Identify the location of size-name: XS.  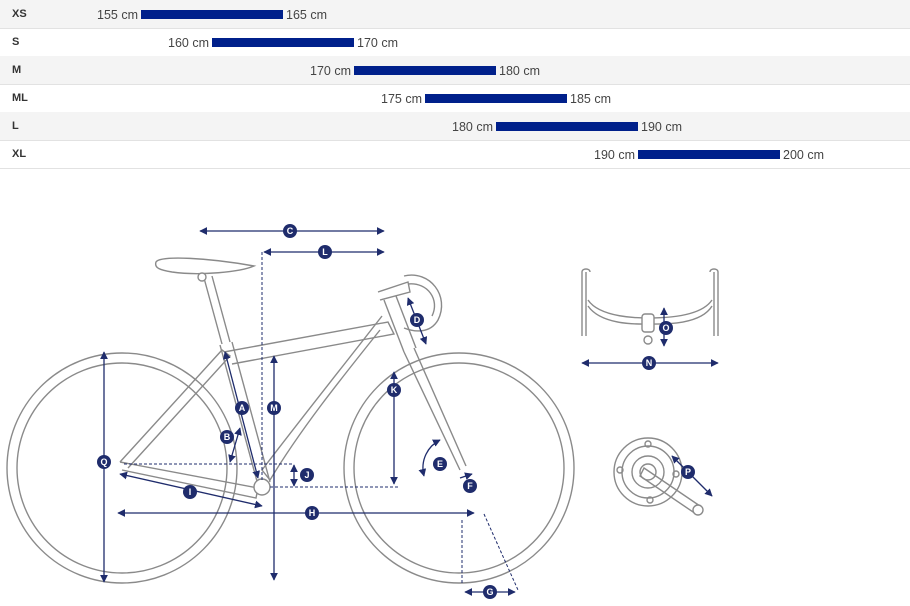
(19, 14).